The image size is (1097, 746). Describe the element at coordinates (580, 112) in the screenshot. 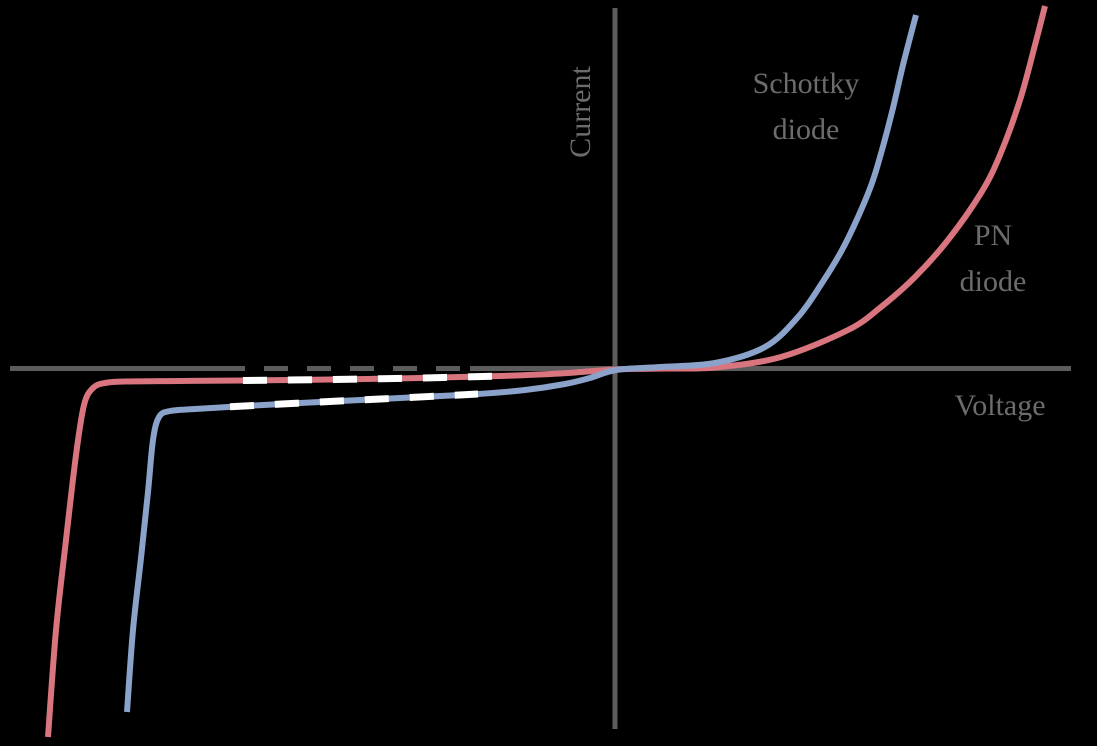

I see `y-axis-label: Current` at that location.